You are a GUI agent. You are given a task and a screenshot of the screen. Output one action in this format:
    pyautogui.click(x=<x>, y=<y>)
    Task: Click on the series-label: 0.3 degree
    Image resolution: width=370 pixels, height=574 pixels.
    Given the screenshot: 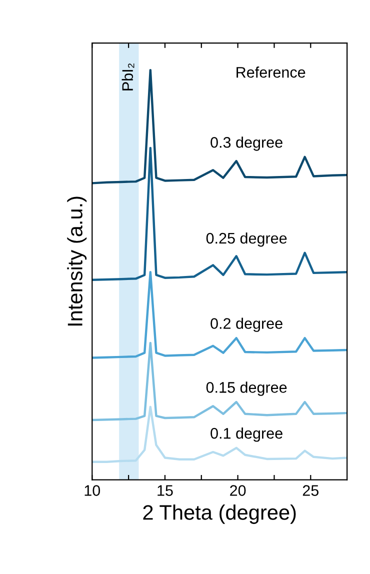 What is the action you would take?
    pyautogui.click(x=246, y=143)
    